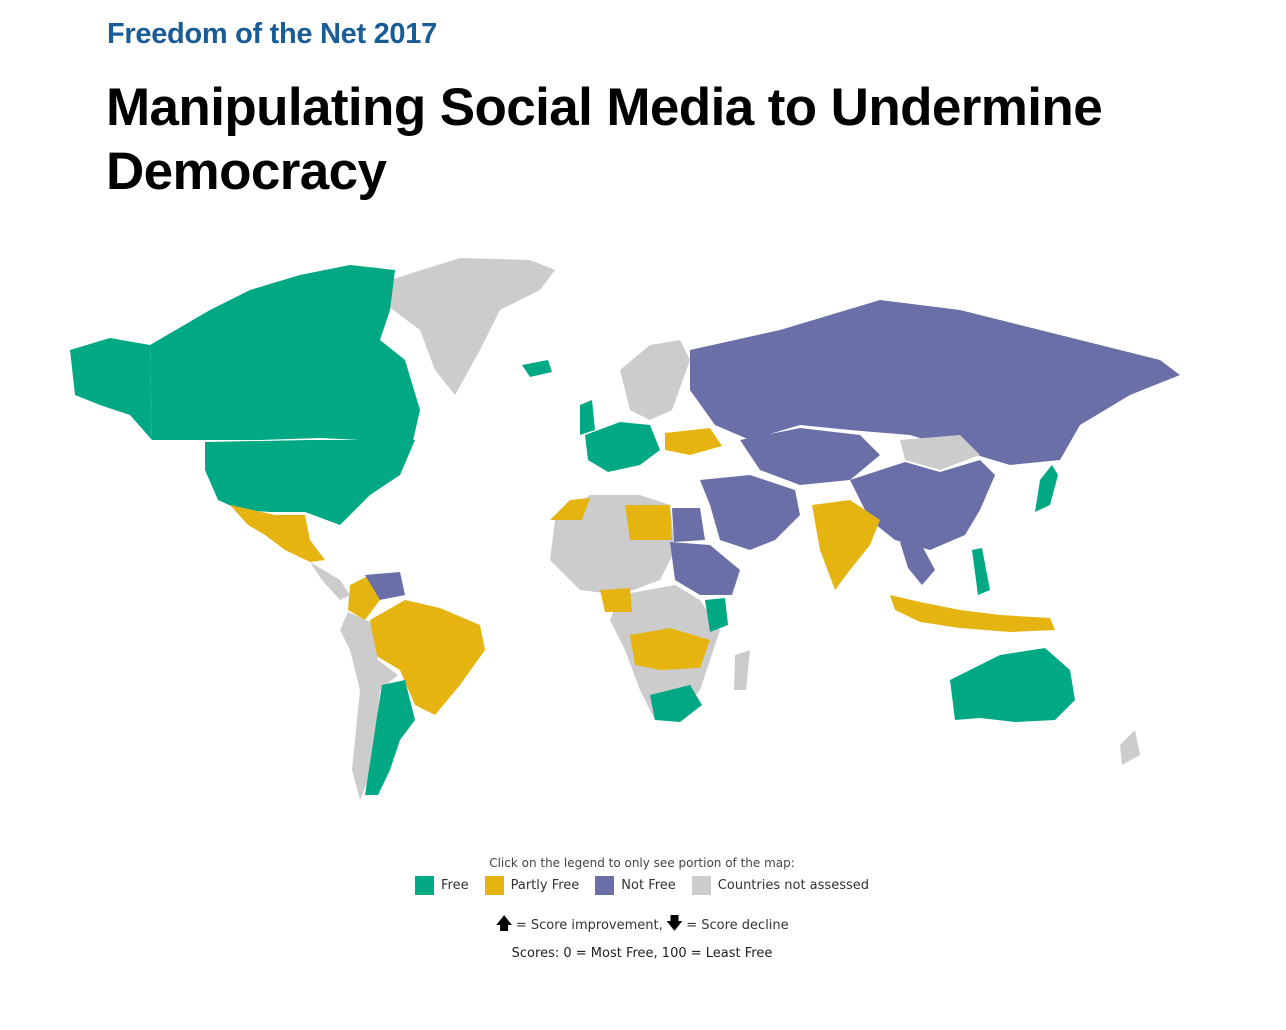 The image size is (1286, 1030). I want to click on region-western-europe, so click(622, 447).